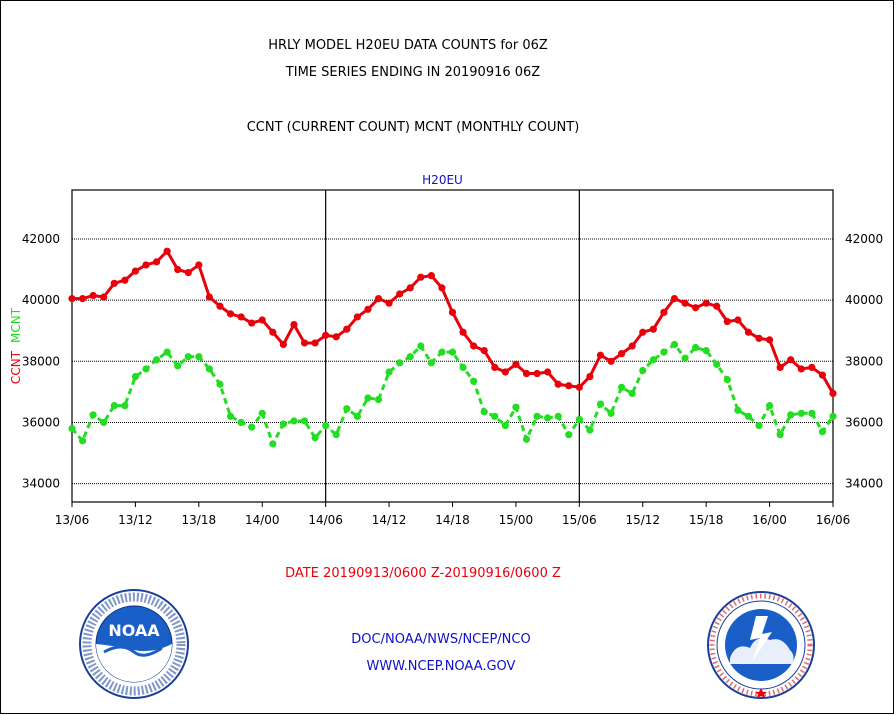 Image resolution: width=896 pixels, height=716 pixels. Describe the element at coordinates (41, 239) in the screenshot. I see `y-tick-label-left: 42000` at that location.